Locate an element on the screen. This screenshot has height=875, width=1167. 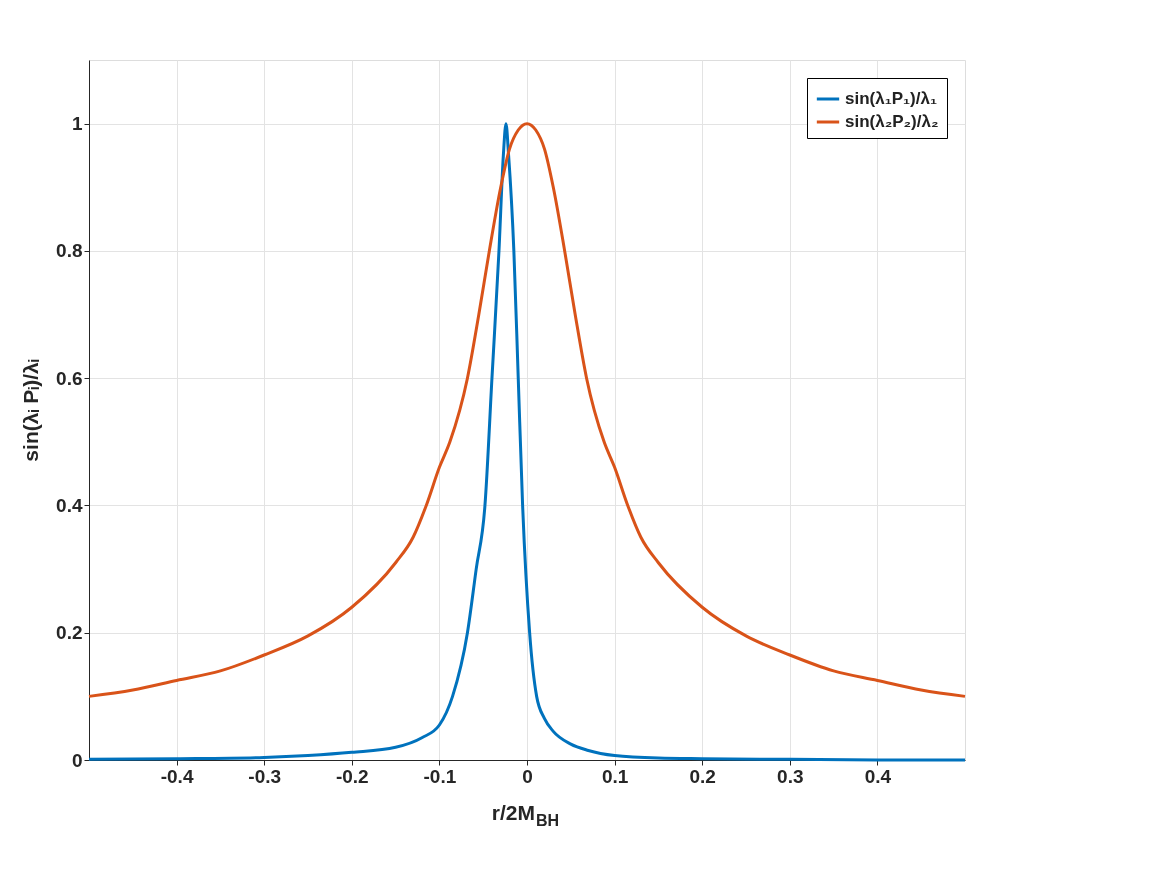
x-tick-label: 0.3 is located at coordinates (790, 776).